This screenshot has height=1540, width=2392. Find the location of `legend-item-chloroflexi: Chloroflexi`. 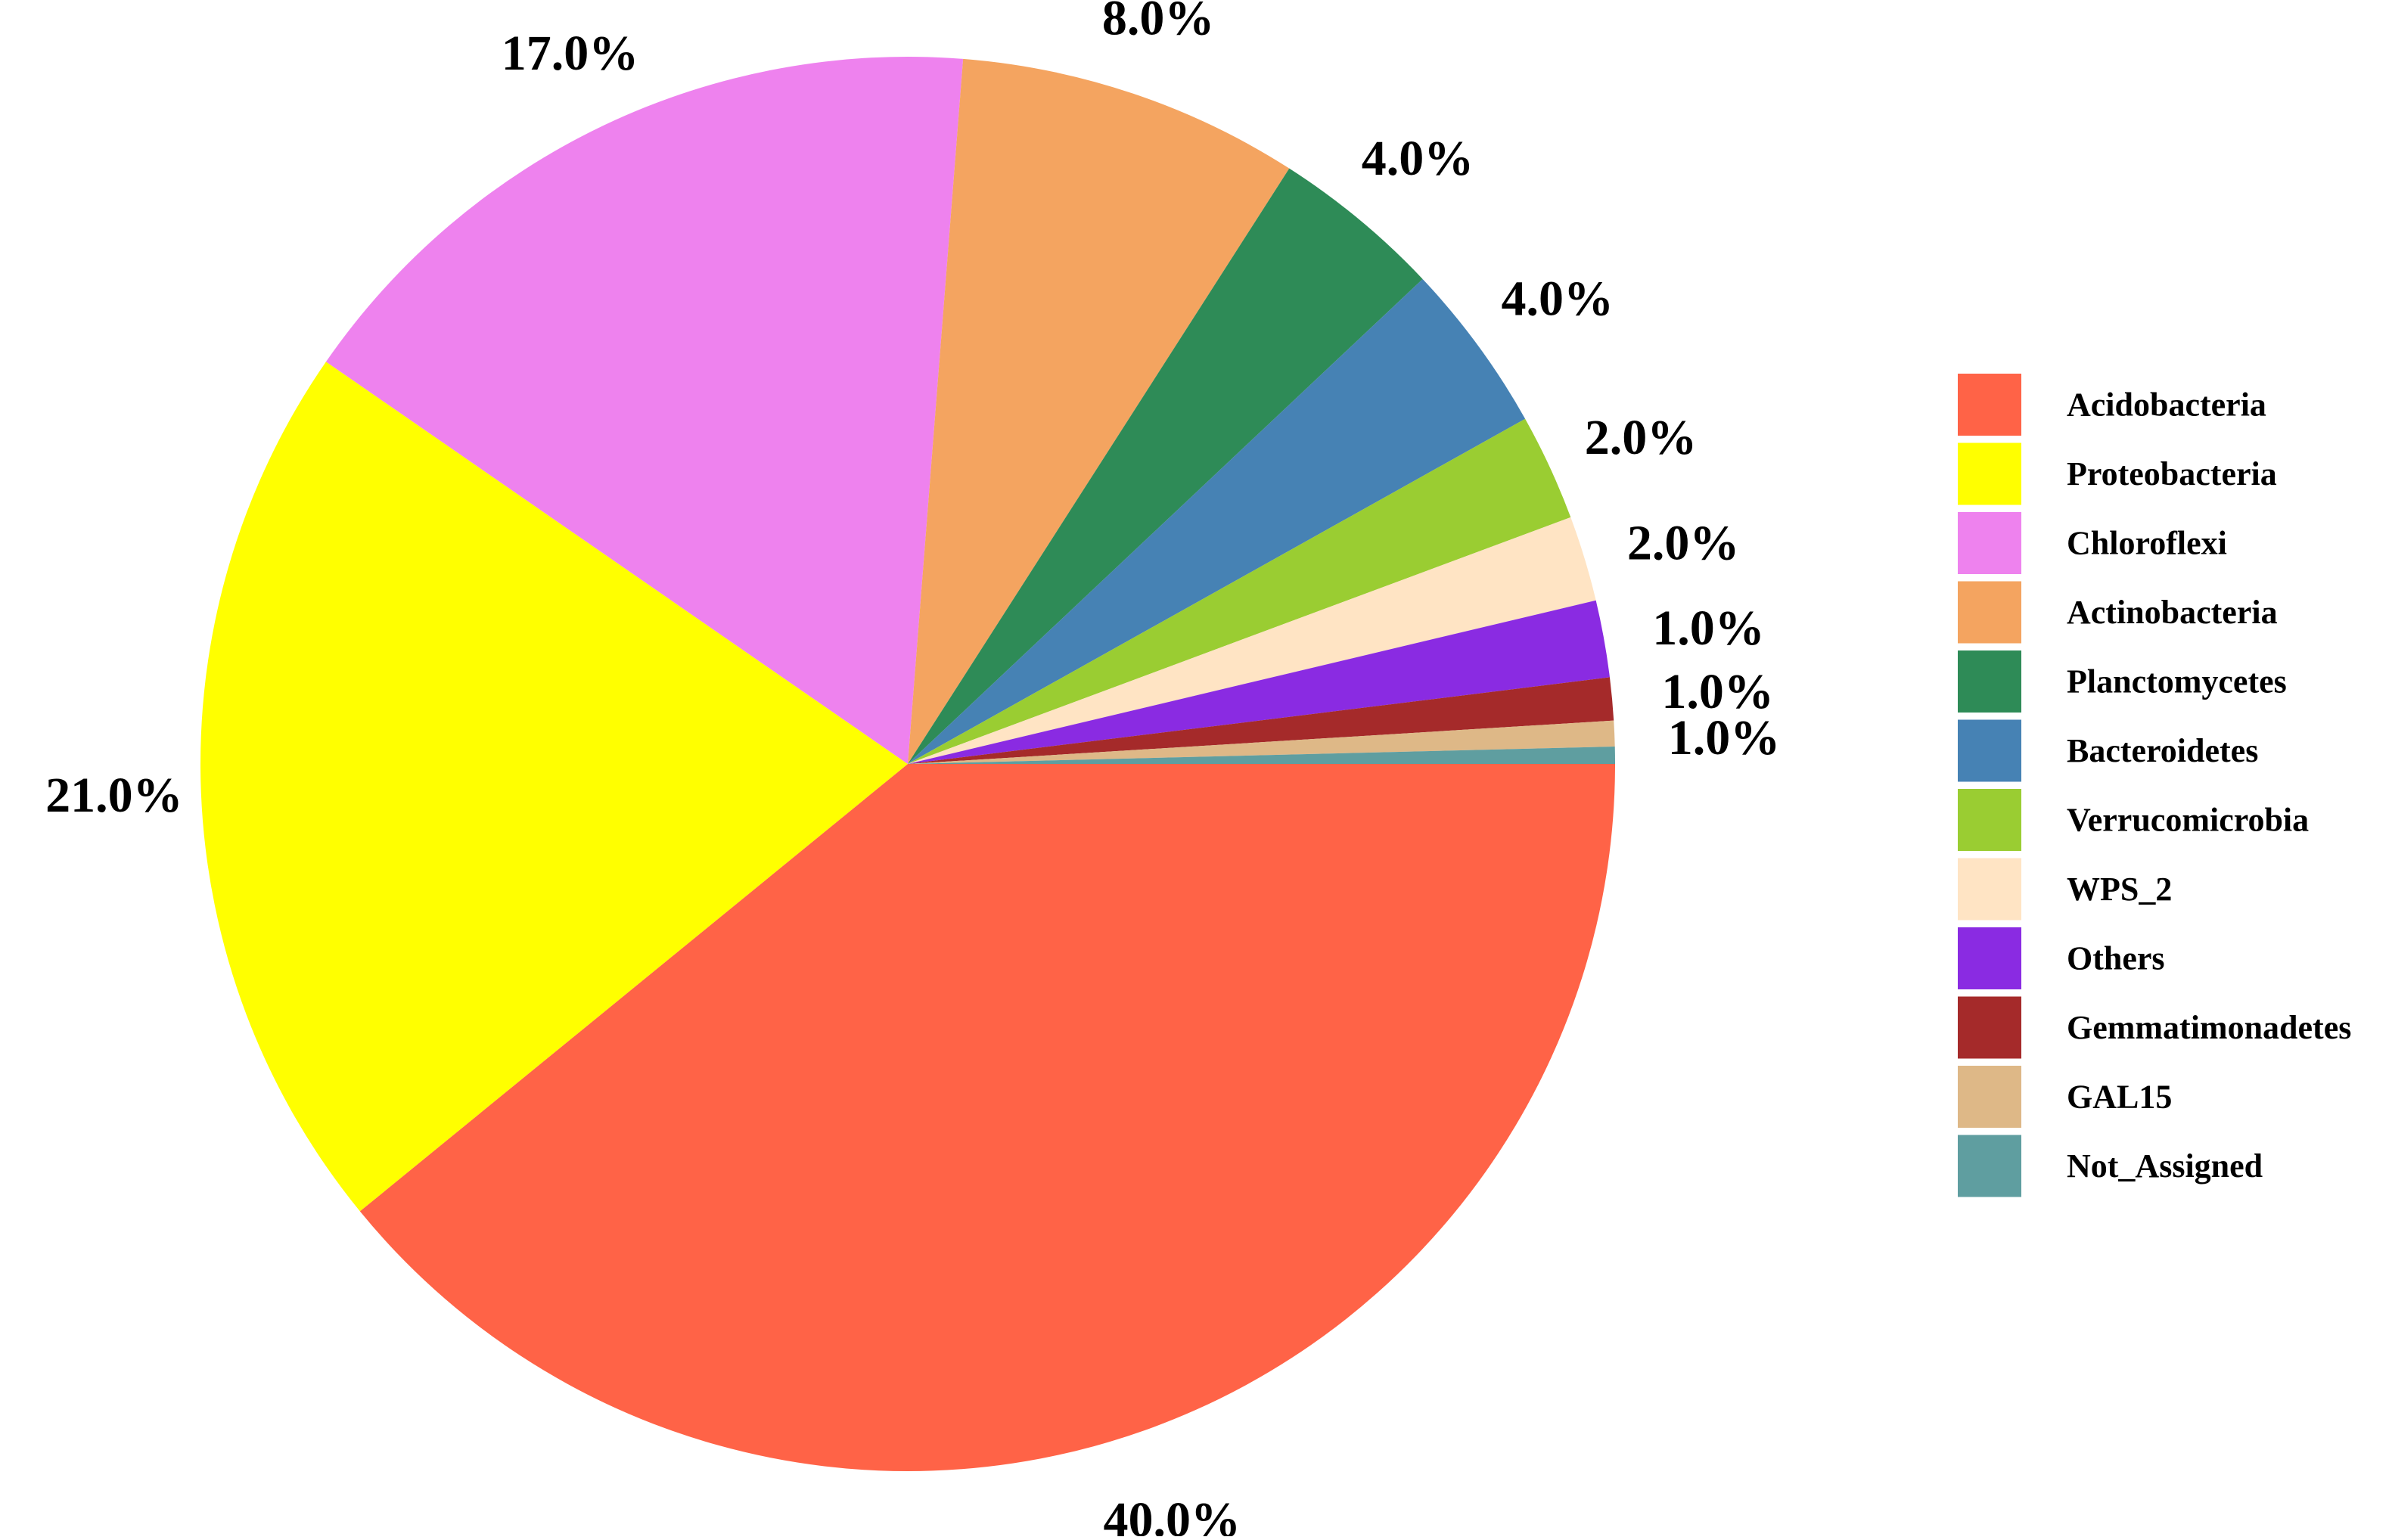

legend-item-chloroflexi: Chloroflexi is located at coordinates (2092, 543).